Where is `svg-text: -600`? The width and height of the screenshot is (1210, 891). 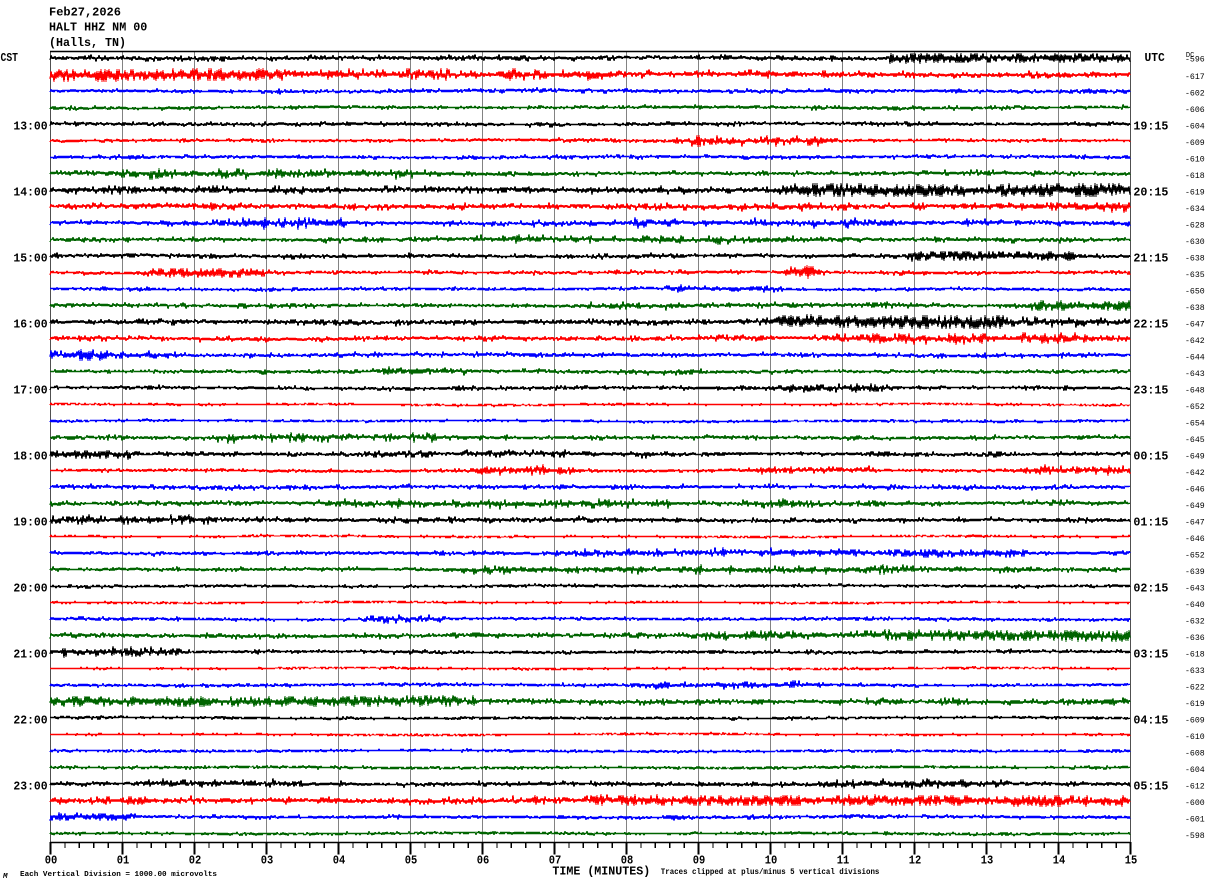
svg-text: -600 is located at coordinates (1195, 803).